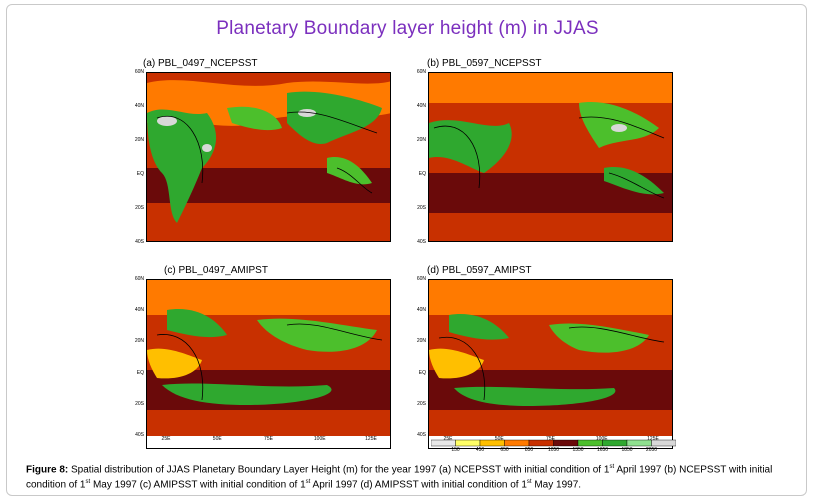 Image resolution: width=815 pixels, height=502 pixels. I want to click on panel-a-label: (a) PBL_0497_NCEPSST, so click(200, 63).